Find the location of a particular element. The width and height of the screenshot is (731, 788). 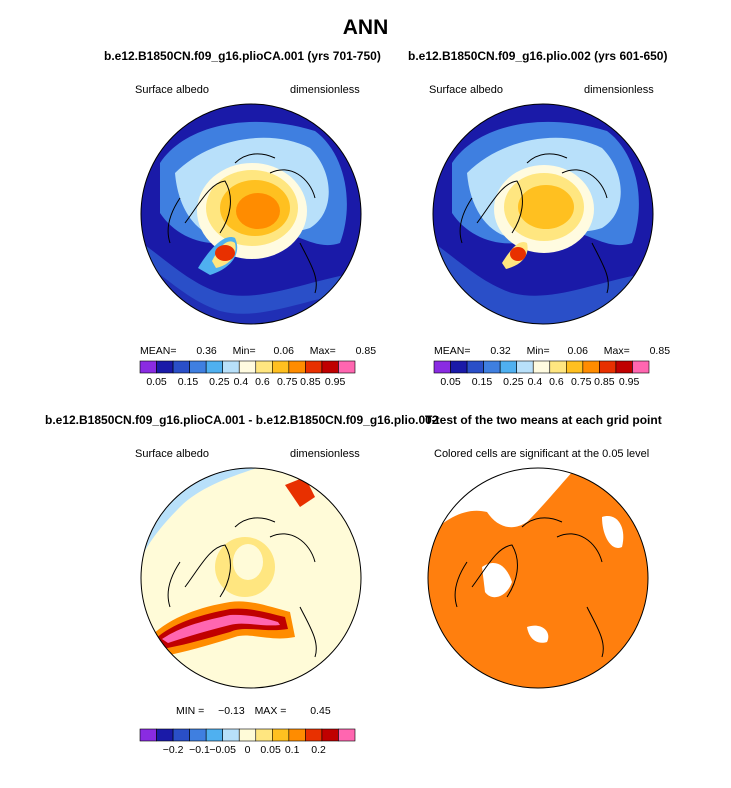

panel3-colorbar-tick-label: 0.1 is located at coordinates (292, 750).